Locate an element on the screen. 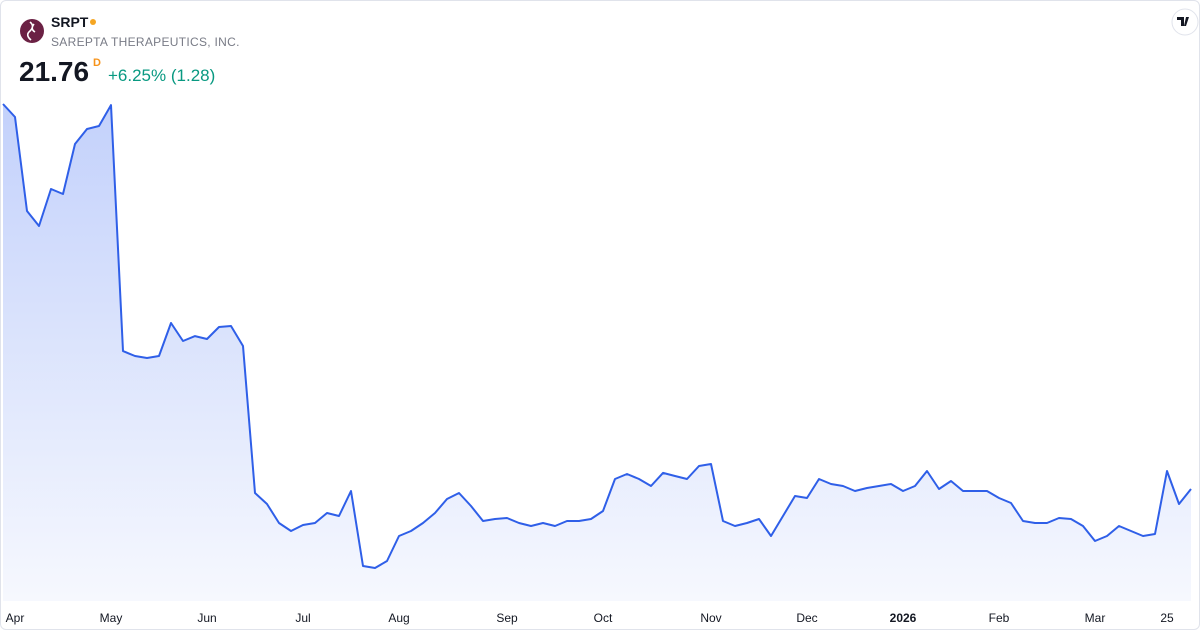 This screenshot has height=630, width=1200. price: 21.76 is located at coordinates (54, 71).